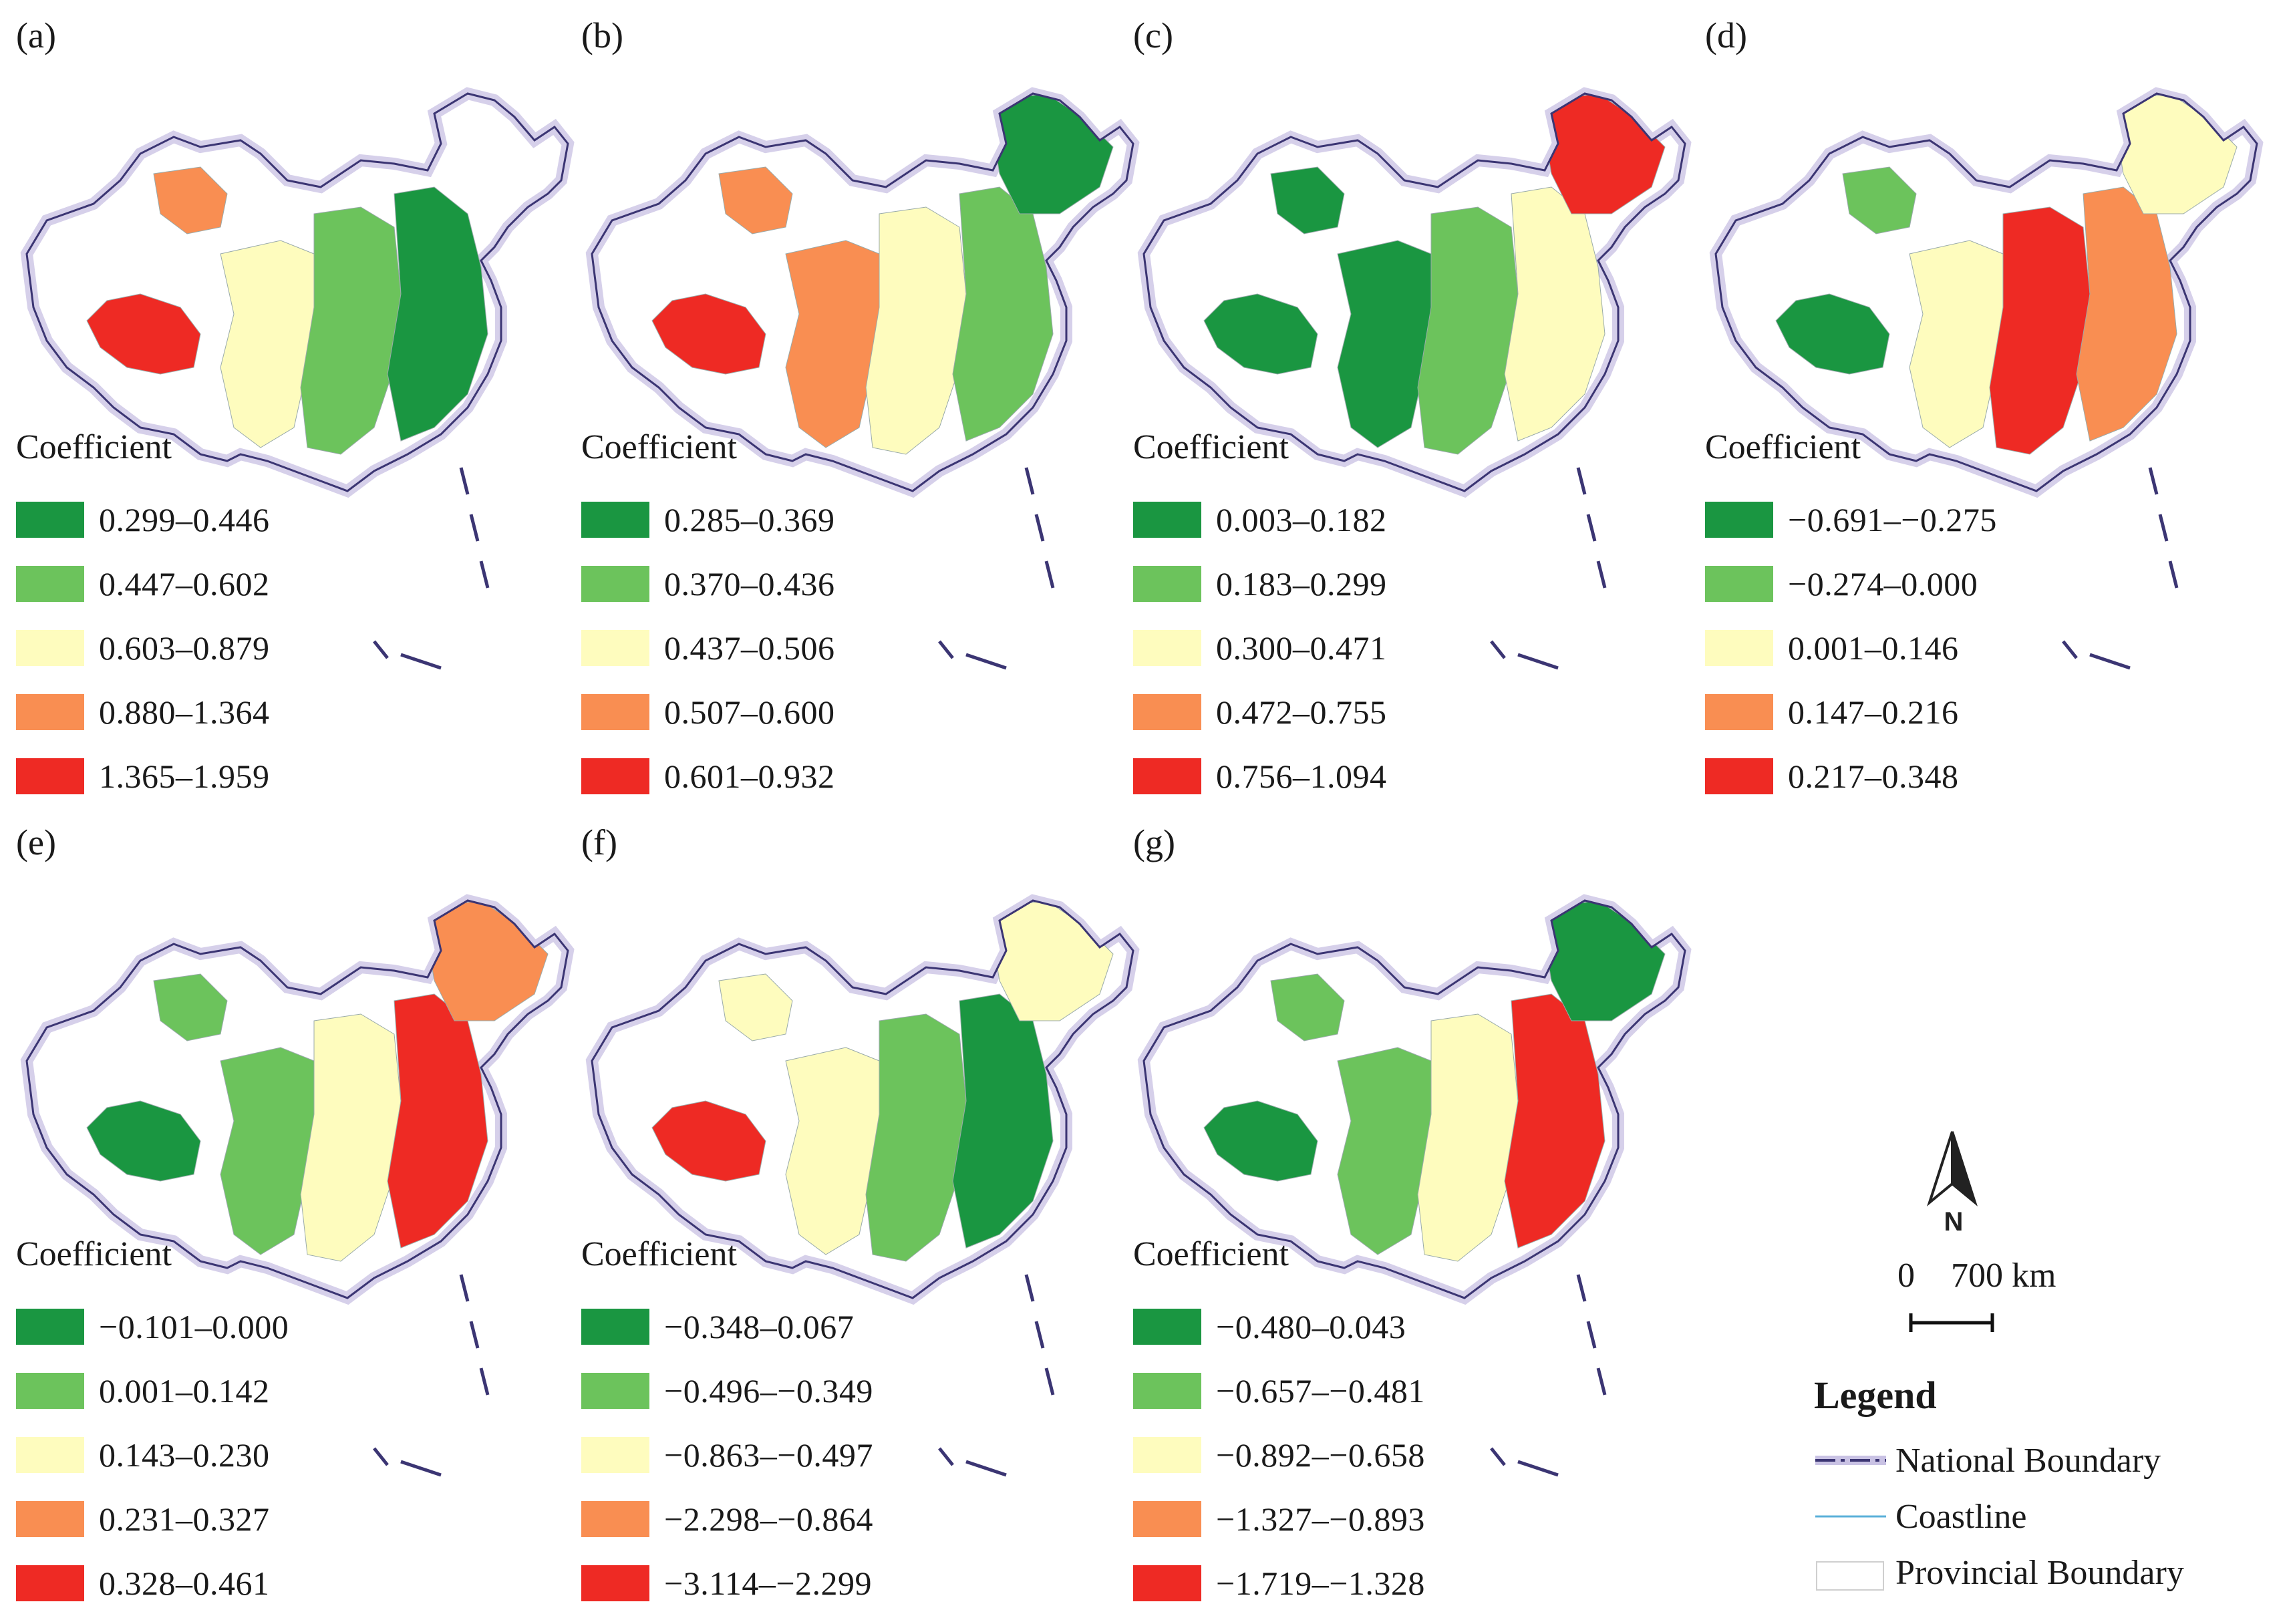 The height and width of the screenshot is (1624, 2295). What do you see at coordinates (36, 842) in the screenshot?
I see `panel-label-e: (e)` at bounding box center [36, 842].